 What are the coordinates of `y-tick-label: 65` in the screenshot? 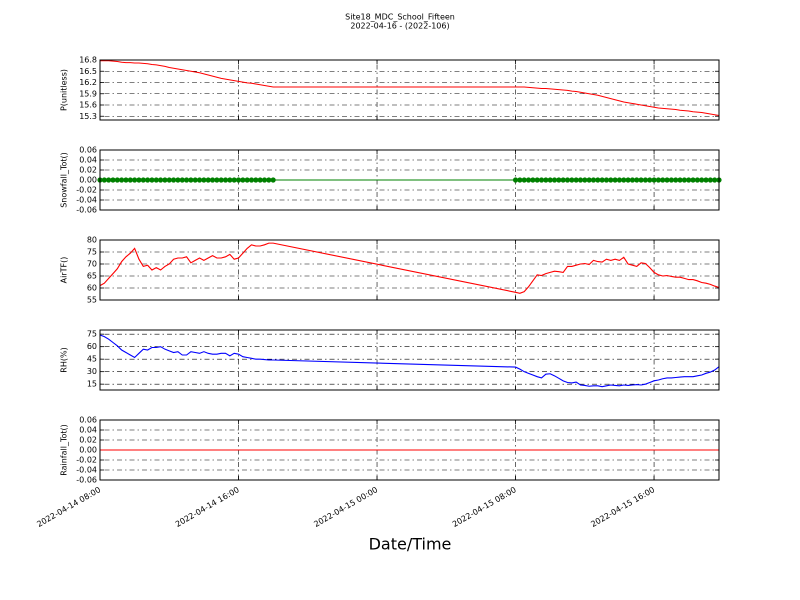 It's located at (92, 276).